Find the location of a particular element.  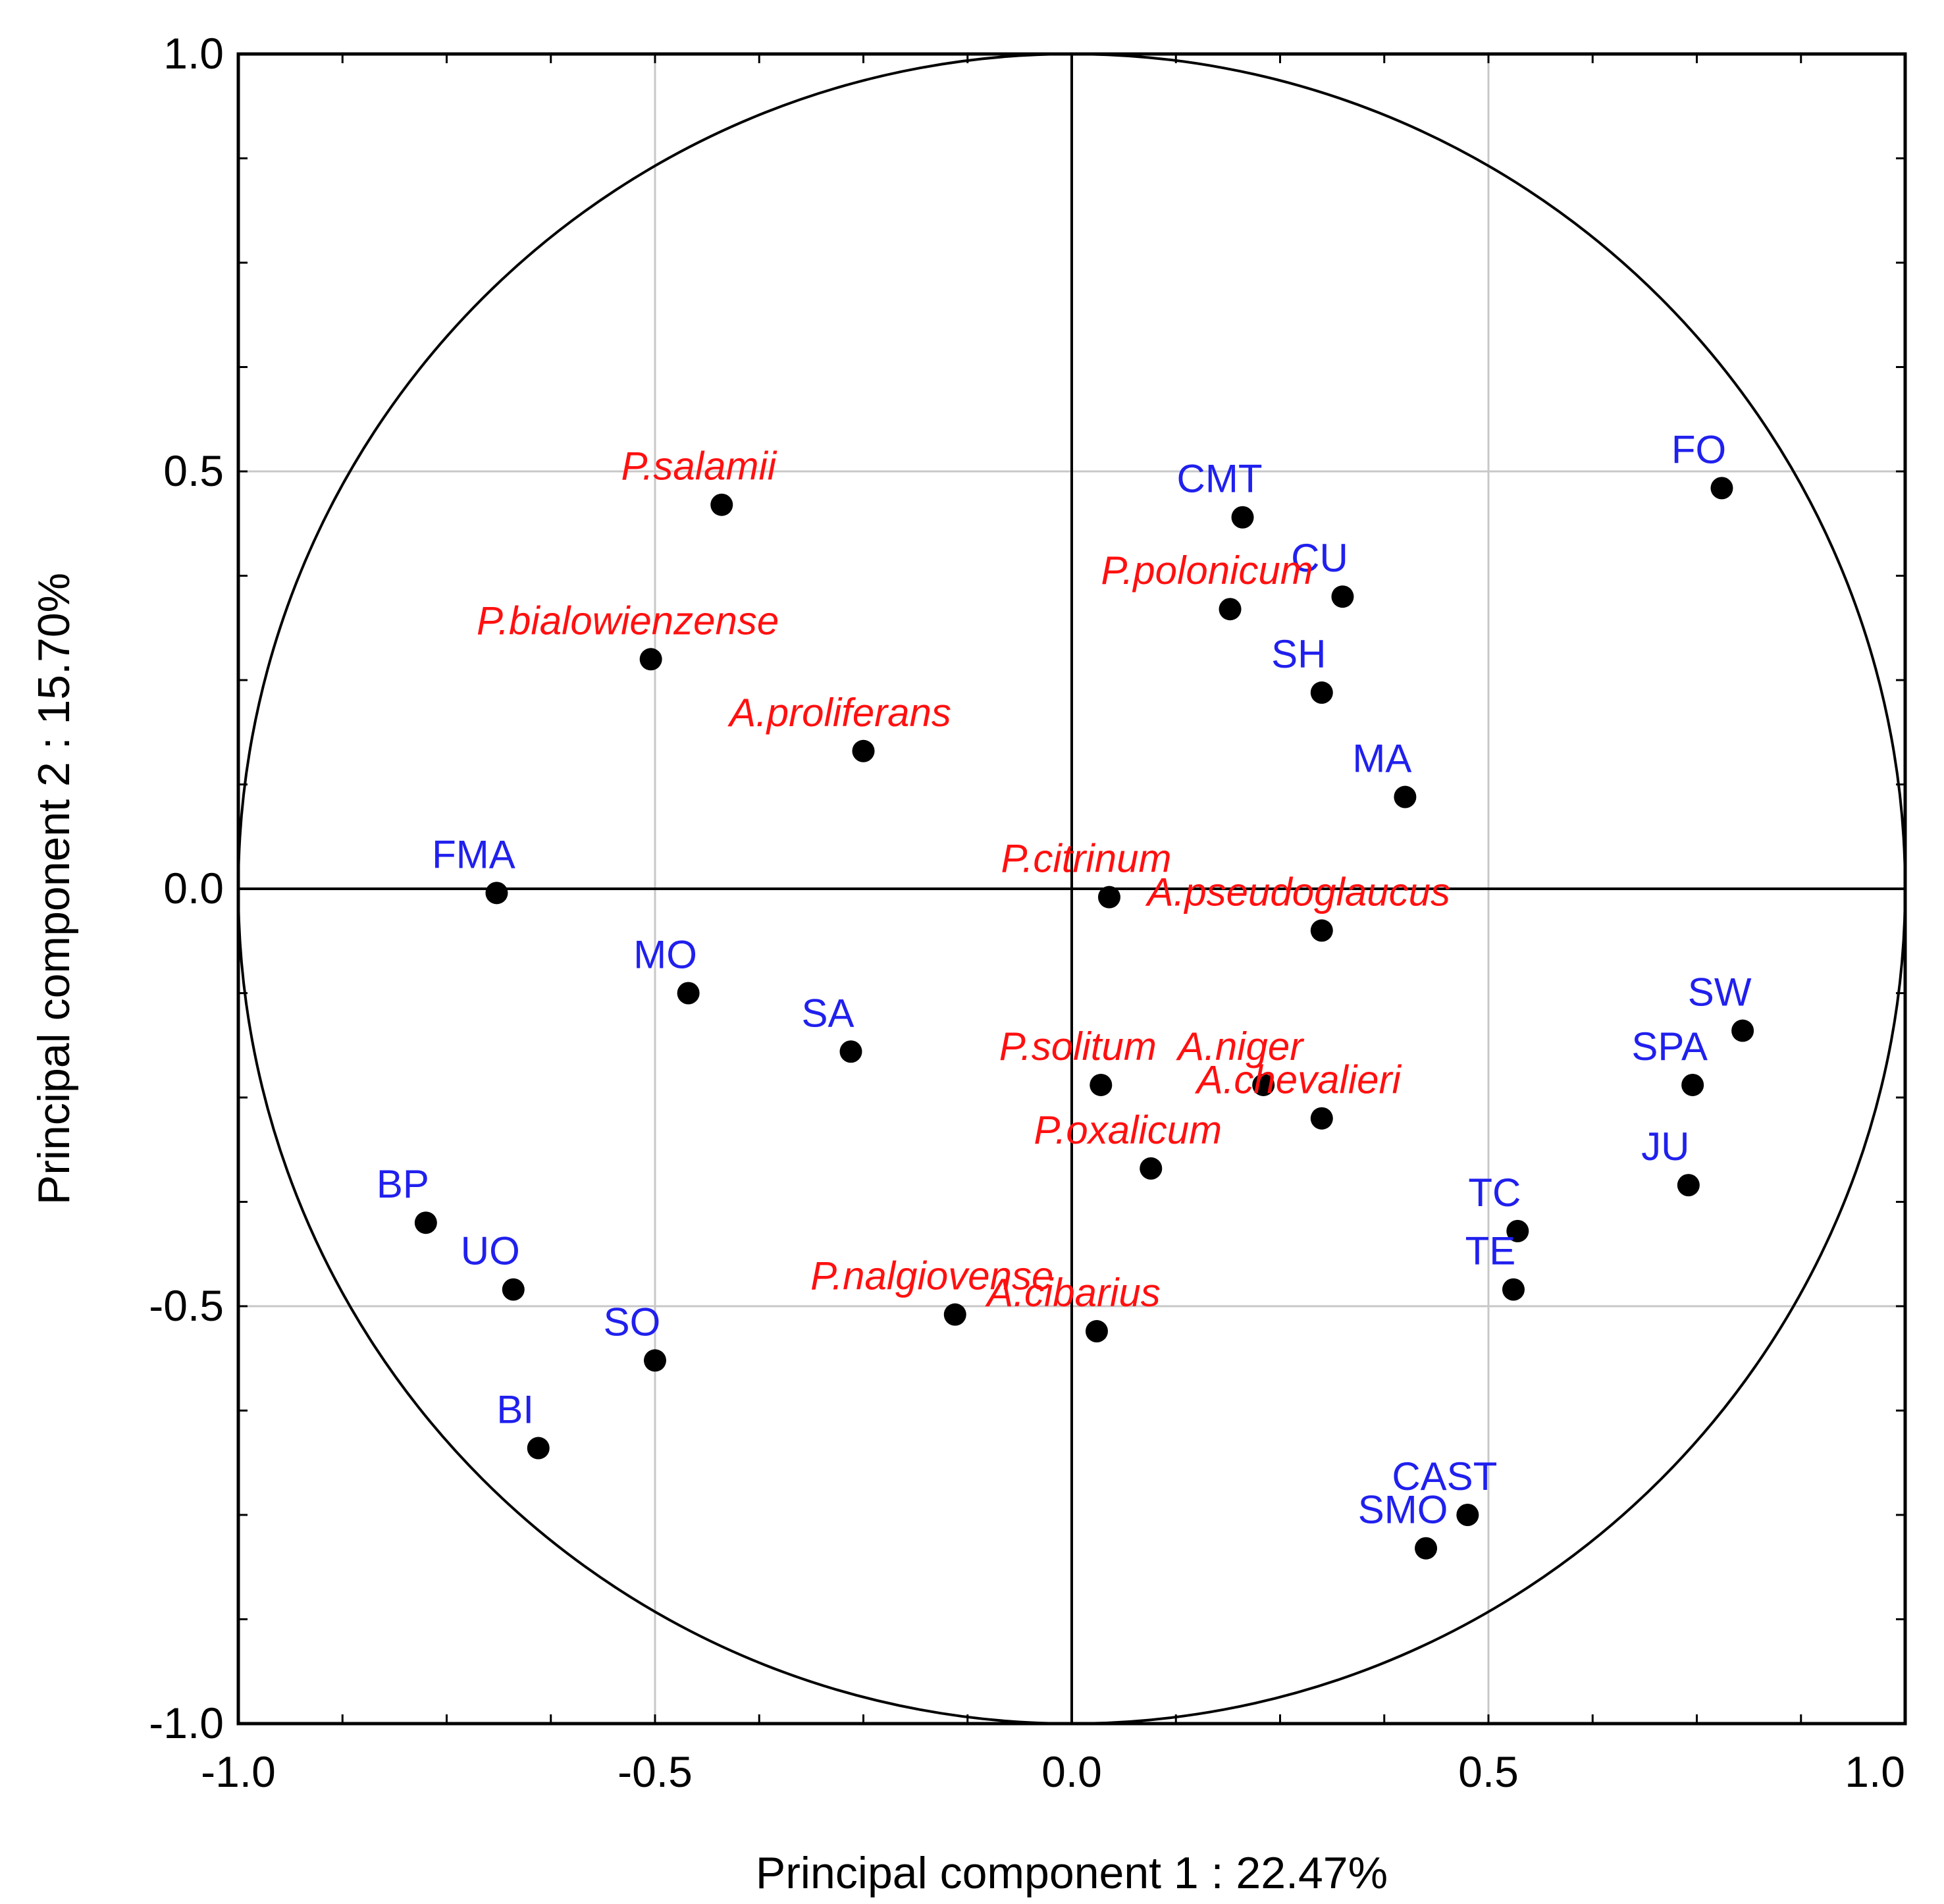

x-tick-label: 1.0 is located at coordinates (1875, 1771).